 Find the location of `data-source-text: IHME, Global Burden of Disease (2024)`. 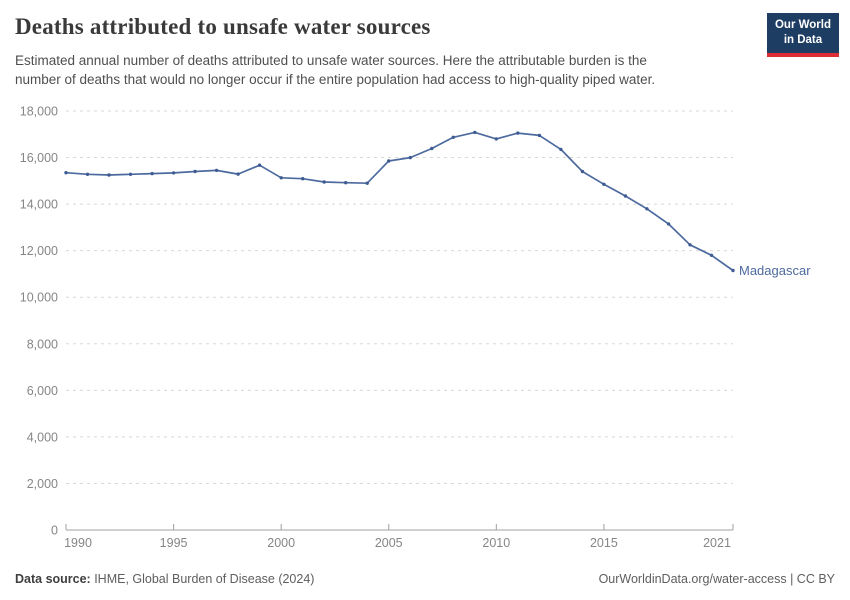

data-source-text: IHME, Global Burden of Disease (2024) is located at coordinates (202, 579).